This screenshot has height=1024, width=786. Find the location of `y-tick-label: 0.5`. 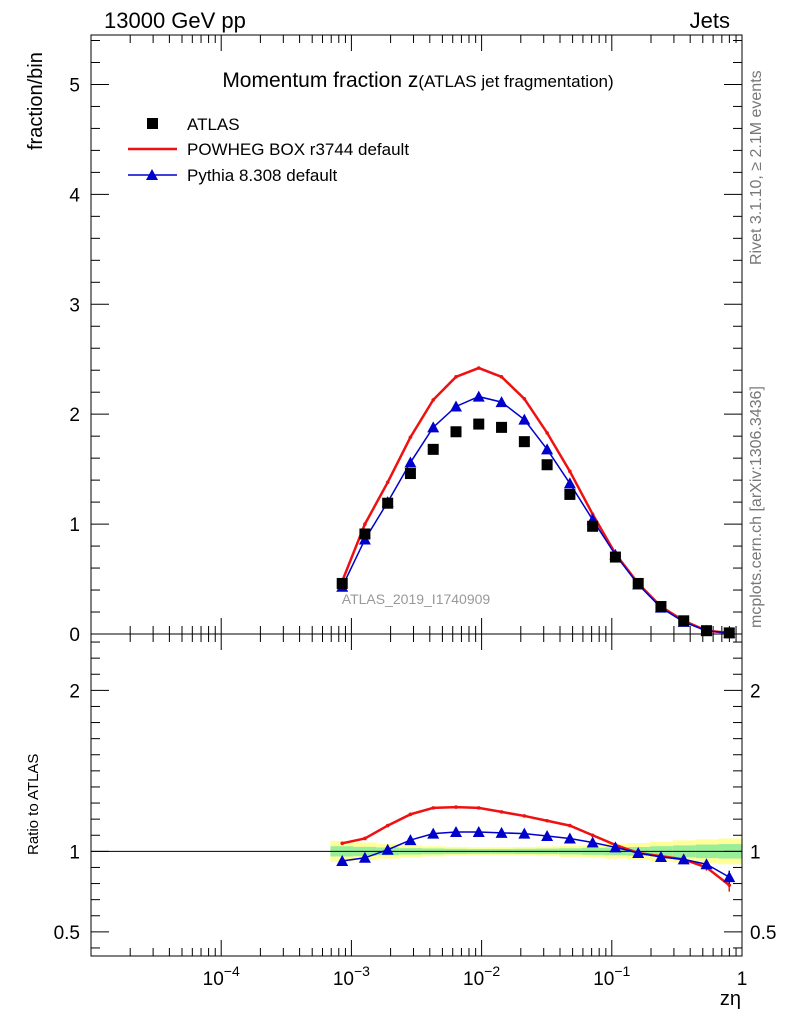

y-tick-label: 0.5 is located at coordinates (67, 933).